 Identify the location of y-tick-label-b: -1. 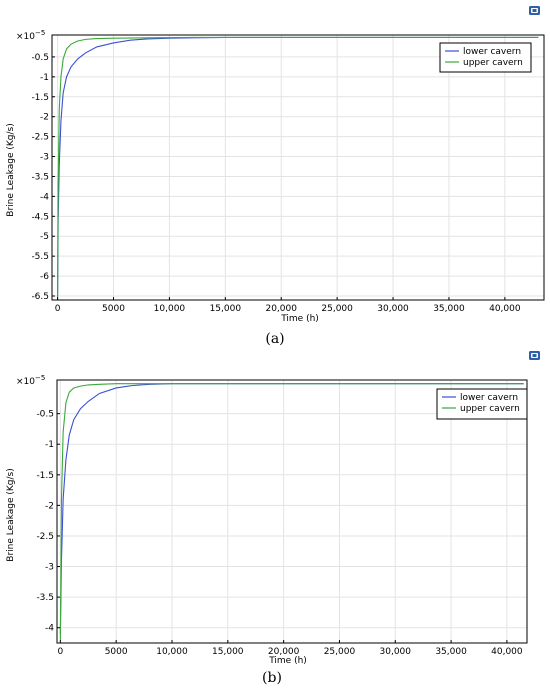
(49, 445).